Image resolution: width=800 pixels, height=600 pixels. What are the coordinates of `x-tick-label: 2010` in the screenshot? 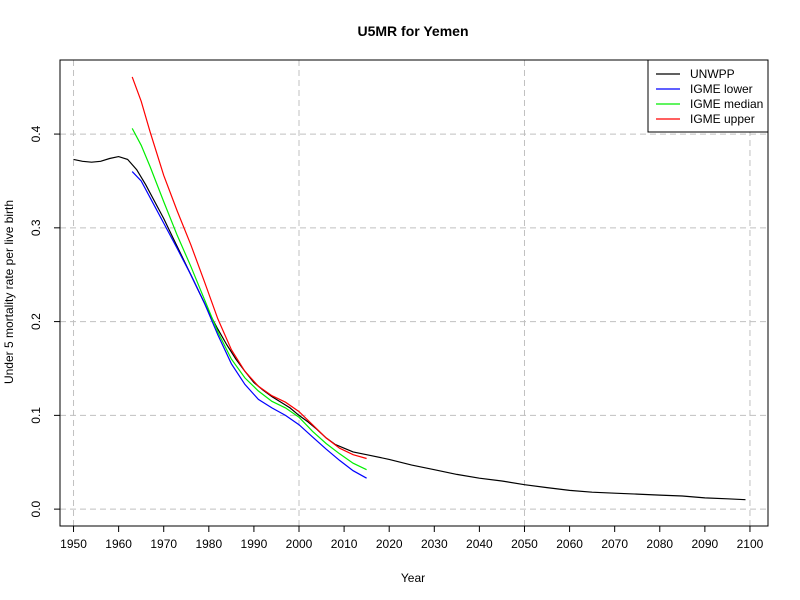 It's located at (344, 544).